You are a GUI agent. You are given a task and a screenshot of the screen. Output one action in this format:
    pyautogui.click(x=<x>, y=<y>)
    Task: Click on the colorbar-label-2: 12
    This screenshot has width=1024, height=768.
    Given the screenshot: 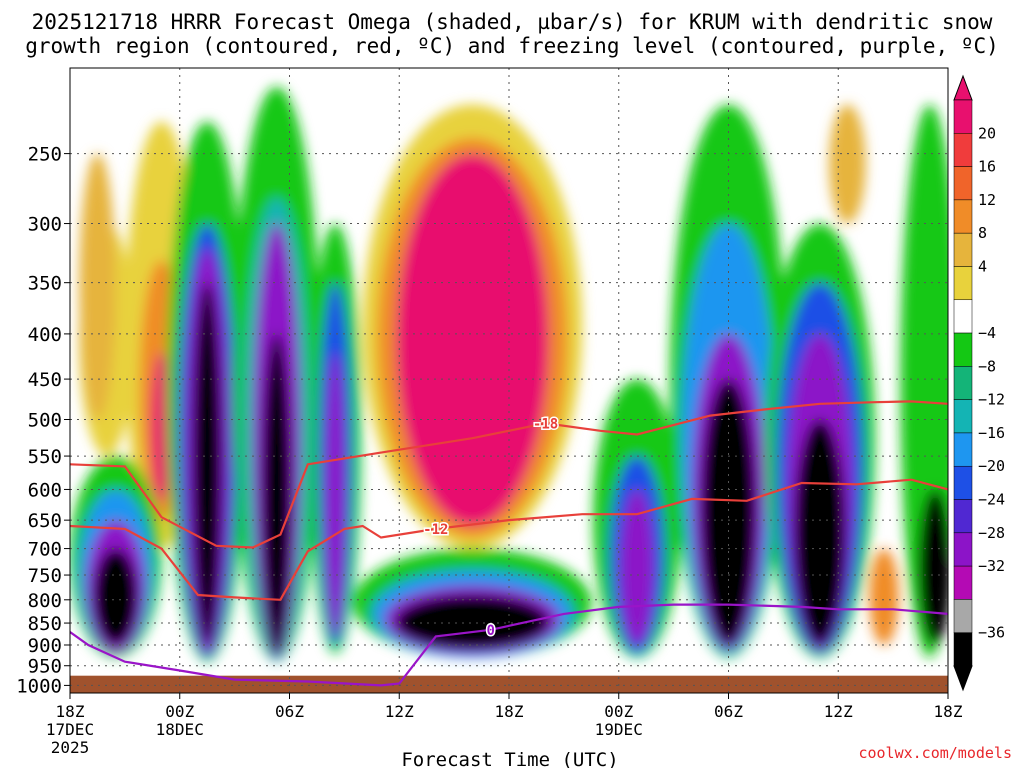 What is the action you would take?
    pyautogui.click(x=987, y=200)
    